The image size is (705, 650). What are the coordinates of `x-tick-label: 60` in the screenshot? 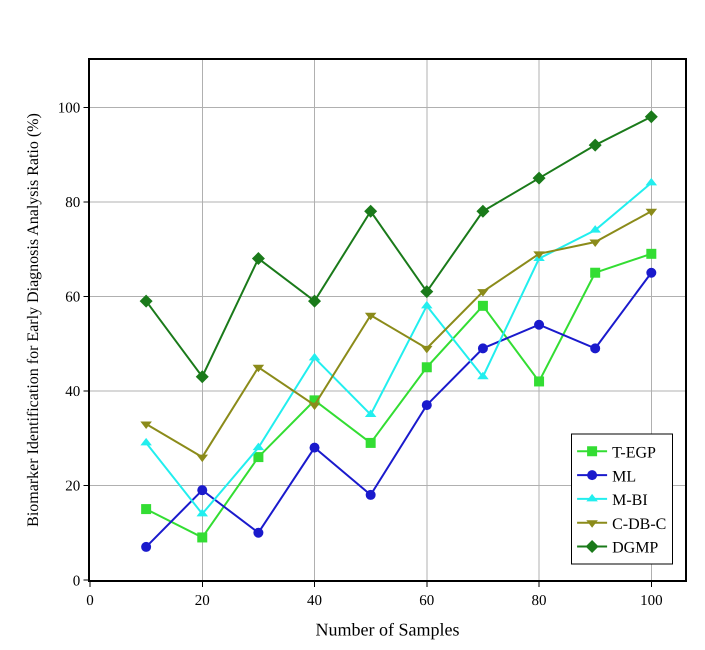 It's located at (426, 600).